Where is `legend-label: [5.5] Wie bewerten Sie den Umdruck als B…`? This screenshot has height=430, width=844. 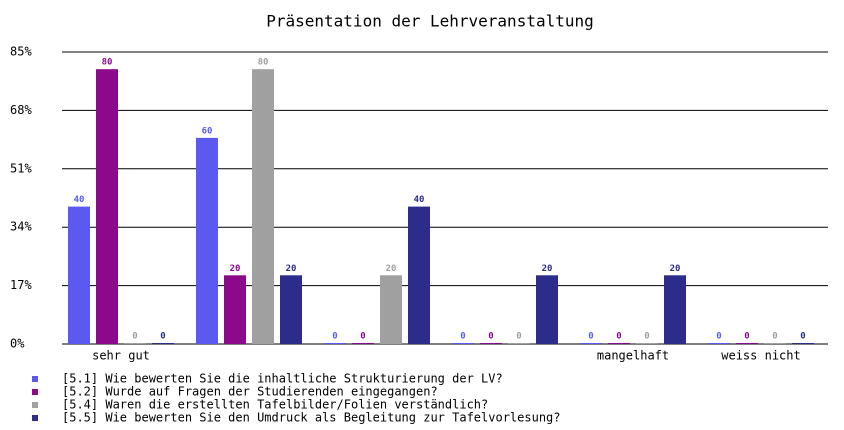 legend-label: [5.5] Wie bewerten Sie den Umdruck als B… is located at coordinates (311, 418).